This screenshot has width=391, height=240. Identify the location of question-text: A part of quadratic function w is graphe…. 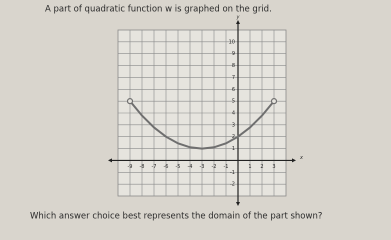
(158, 10).